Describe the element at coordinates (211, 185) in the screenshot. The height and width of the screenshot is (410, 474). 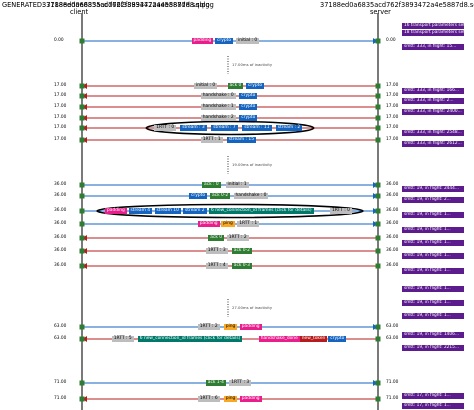
I see `frame-label: ack : 0` at that location.